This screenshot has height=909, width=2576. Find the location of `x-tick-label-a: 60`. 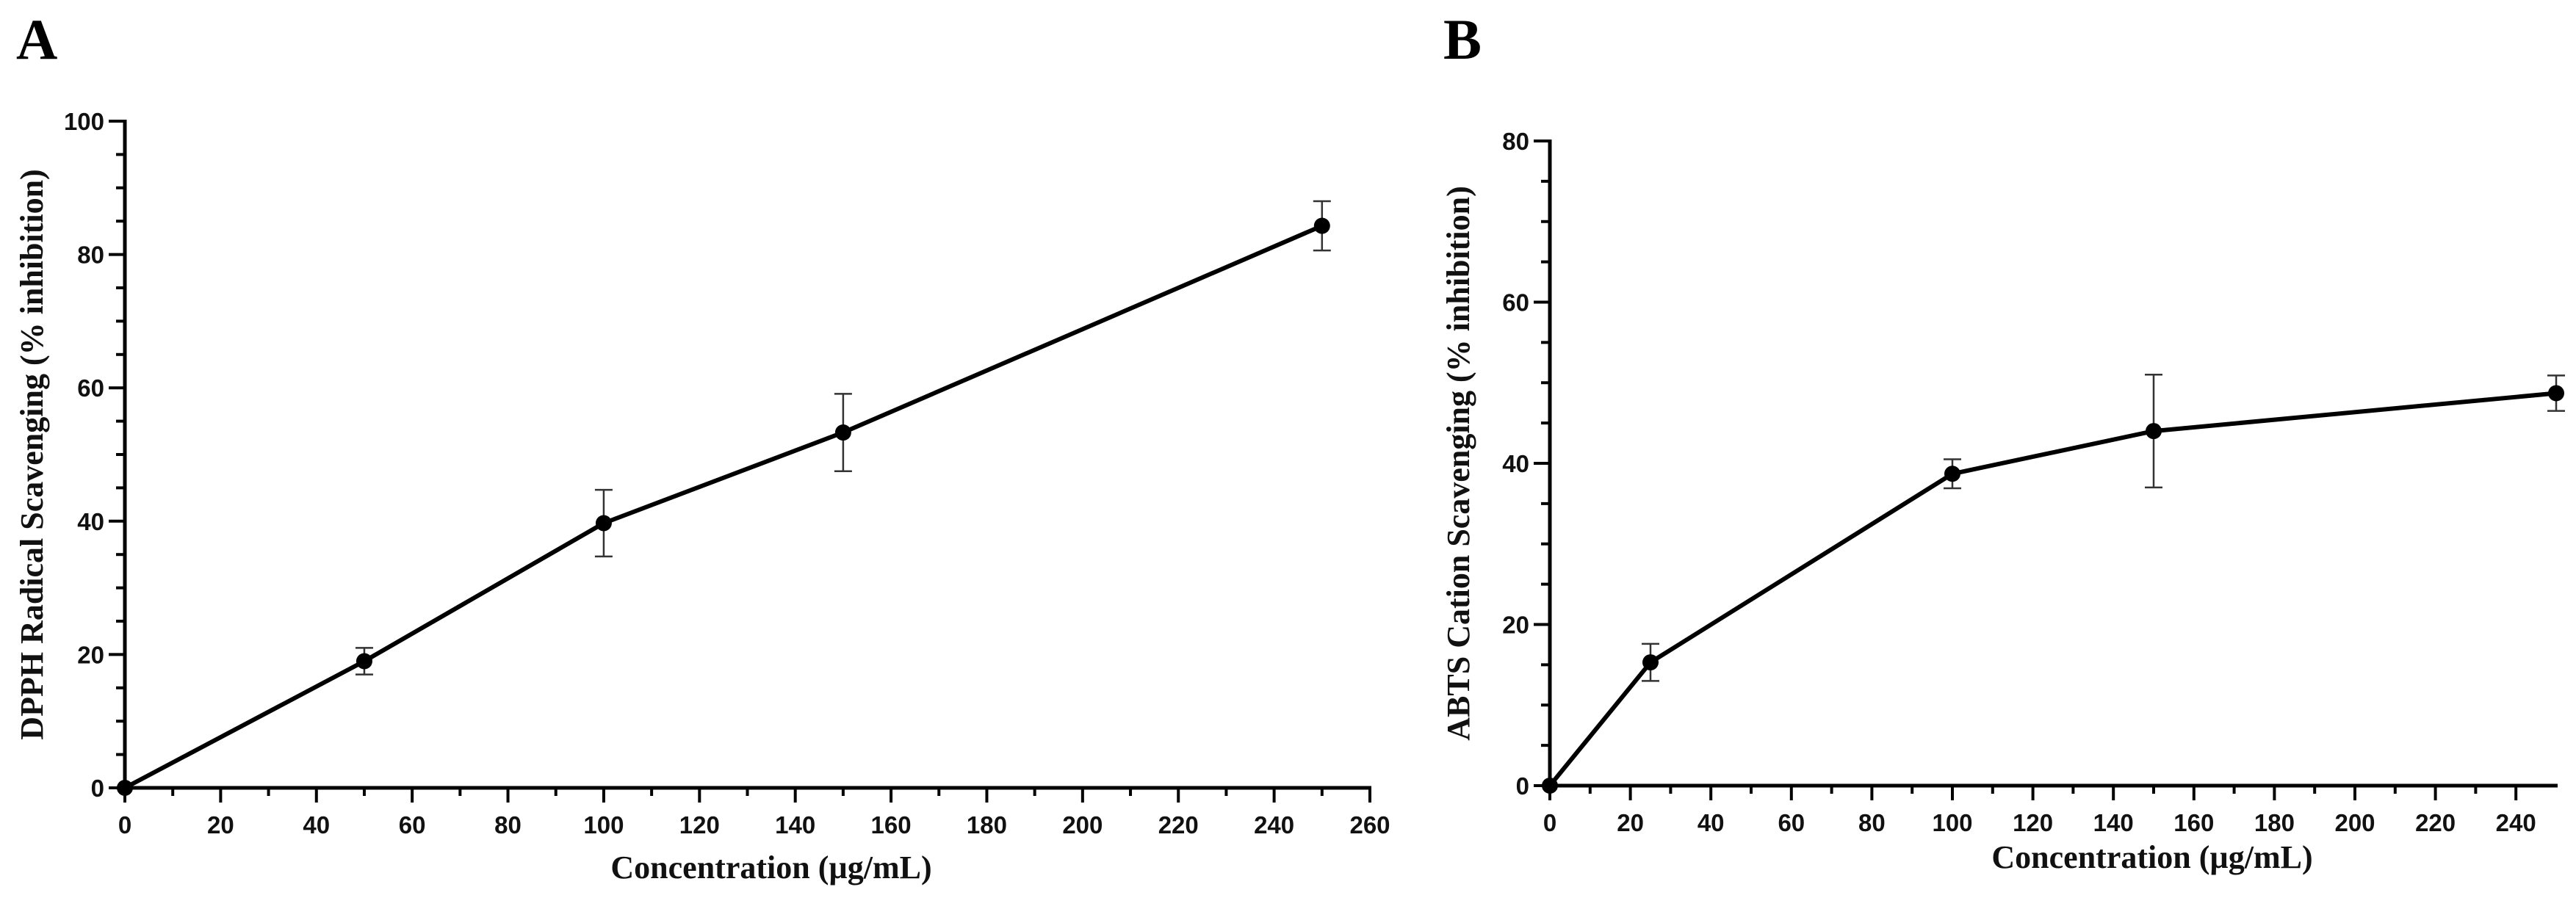

x-tick-label-a: 60 is located at coordinates (412, 825).